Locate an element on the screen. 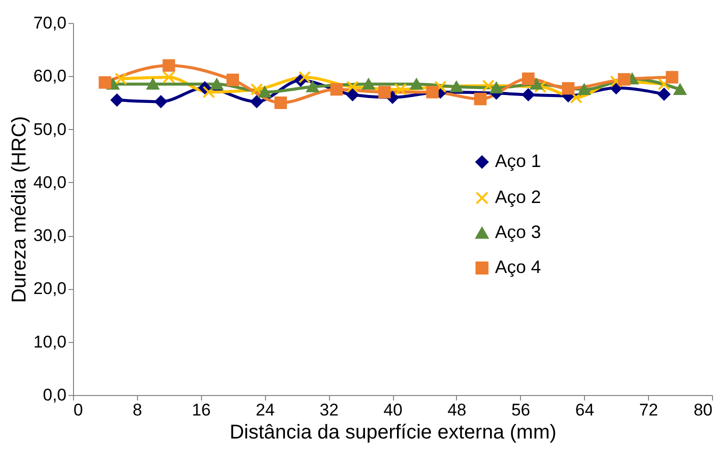  y-tick-label: 0,0 is located at coordinates (54, 395).